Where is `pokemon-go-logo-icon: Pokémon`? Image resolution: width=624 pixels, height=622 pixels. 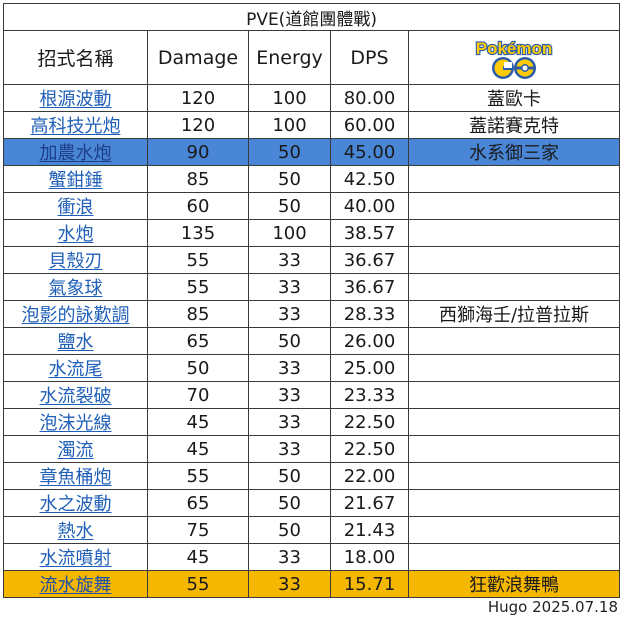 pokemon-go-logo-icon: Pokémon is located at coordinates (514, 58).